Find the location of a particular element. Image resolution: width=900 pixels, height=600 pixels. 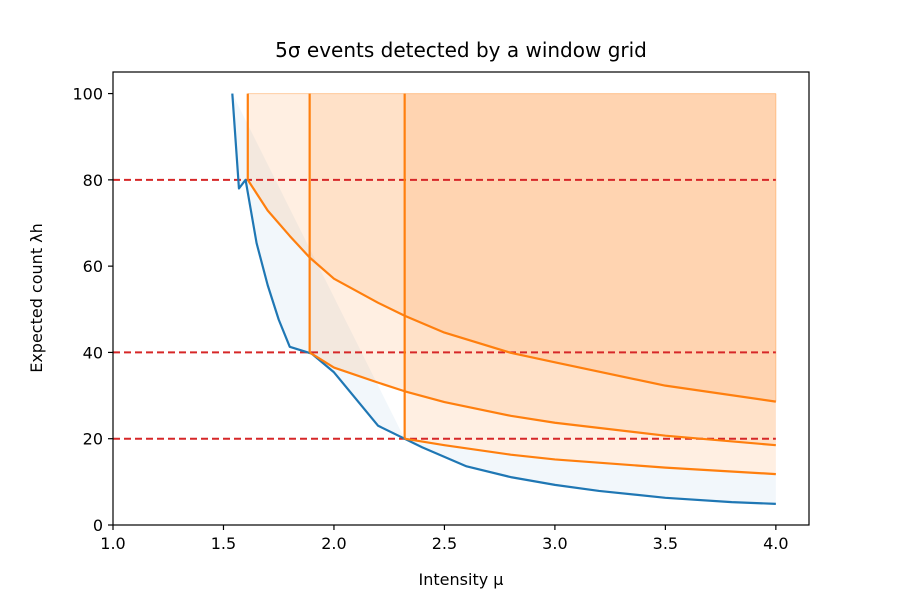

y-tick-label: 60 is located at coordinates (93, 266).